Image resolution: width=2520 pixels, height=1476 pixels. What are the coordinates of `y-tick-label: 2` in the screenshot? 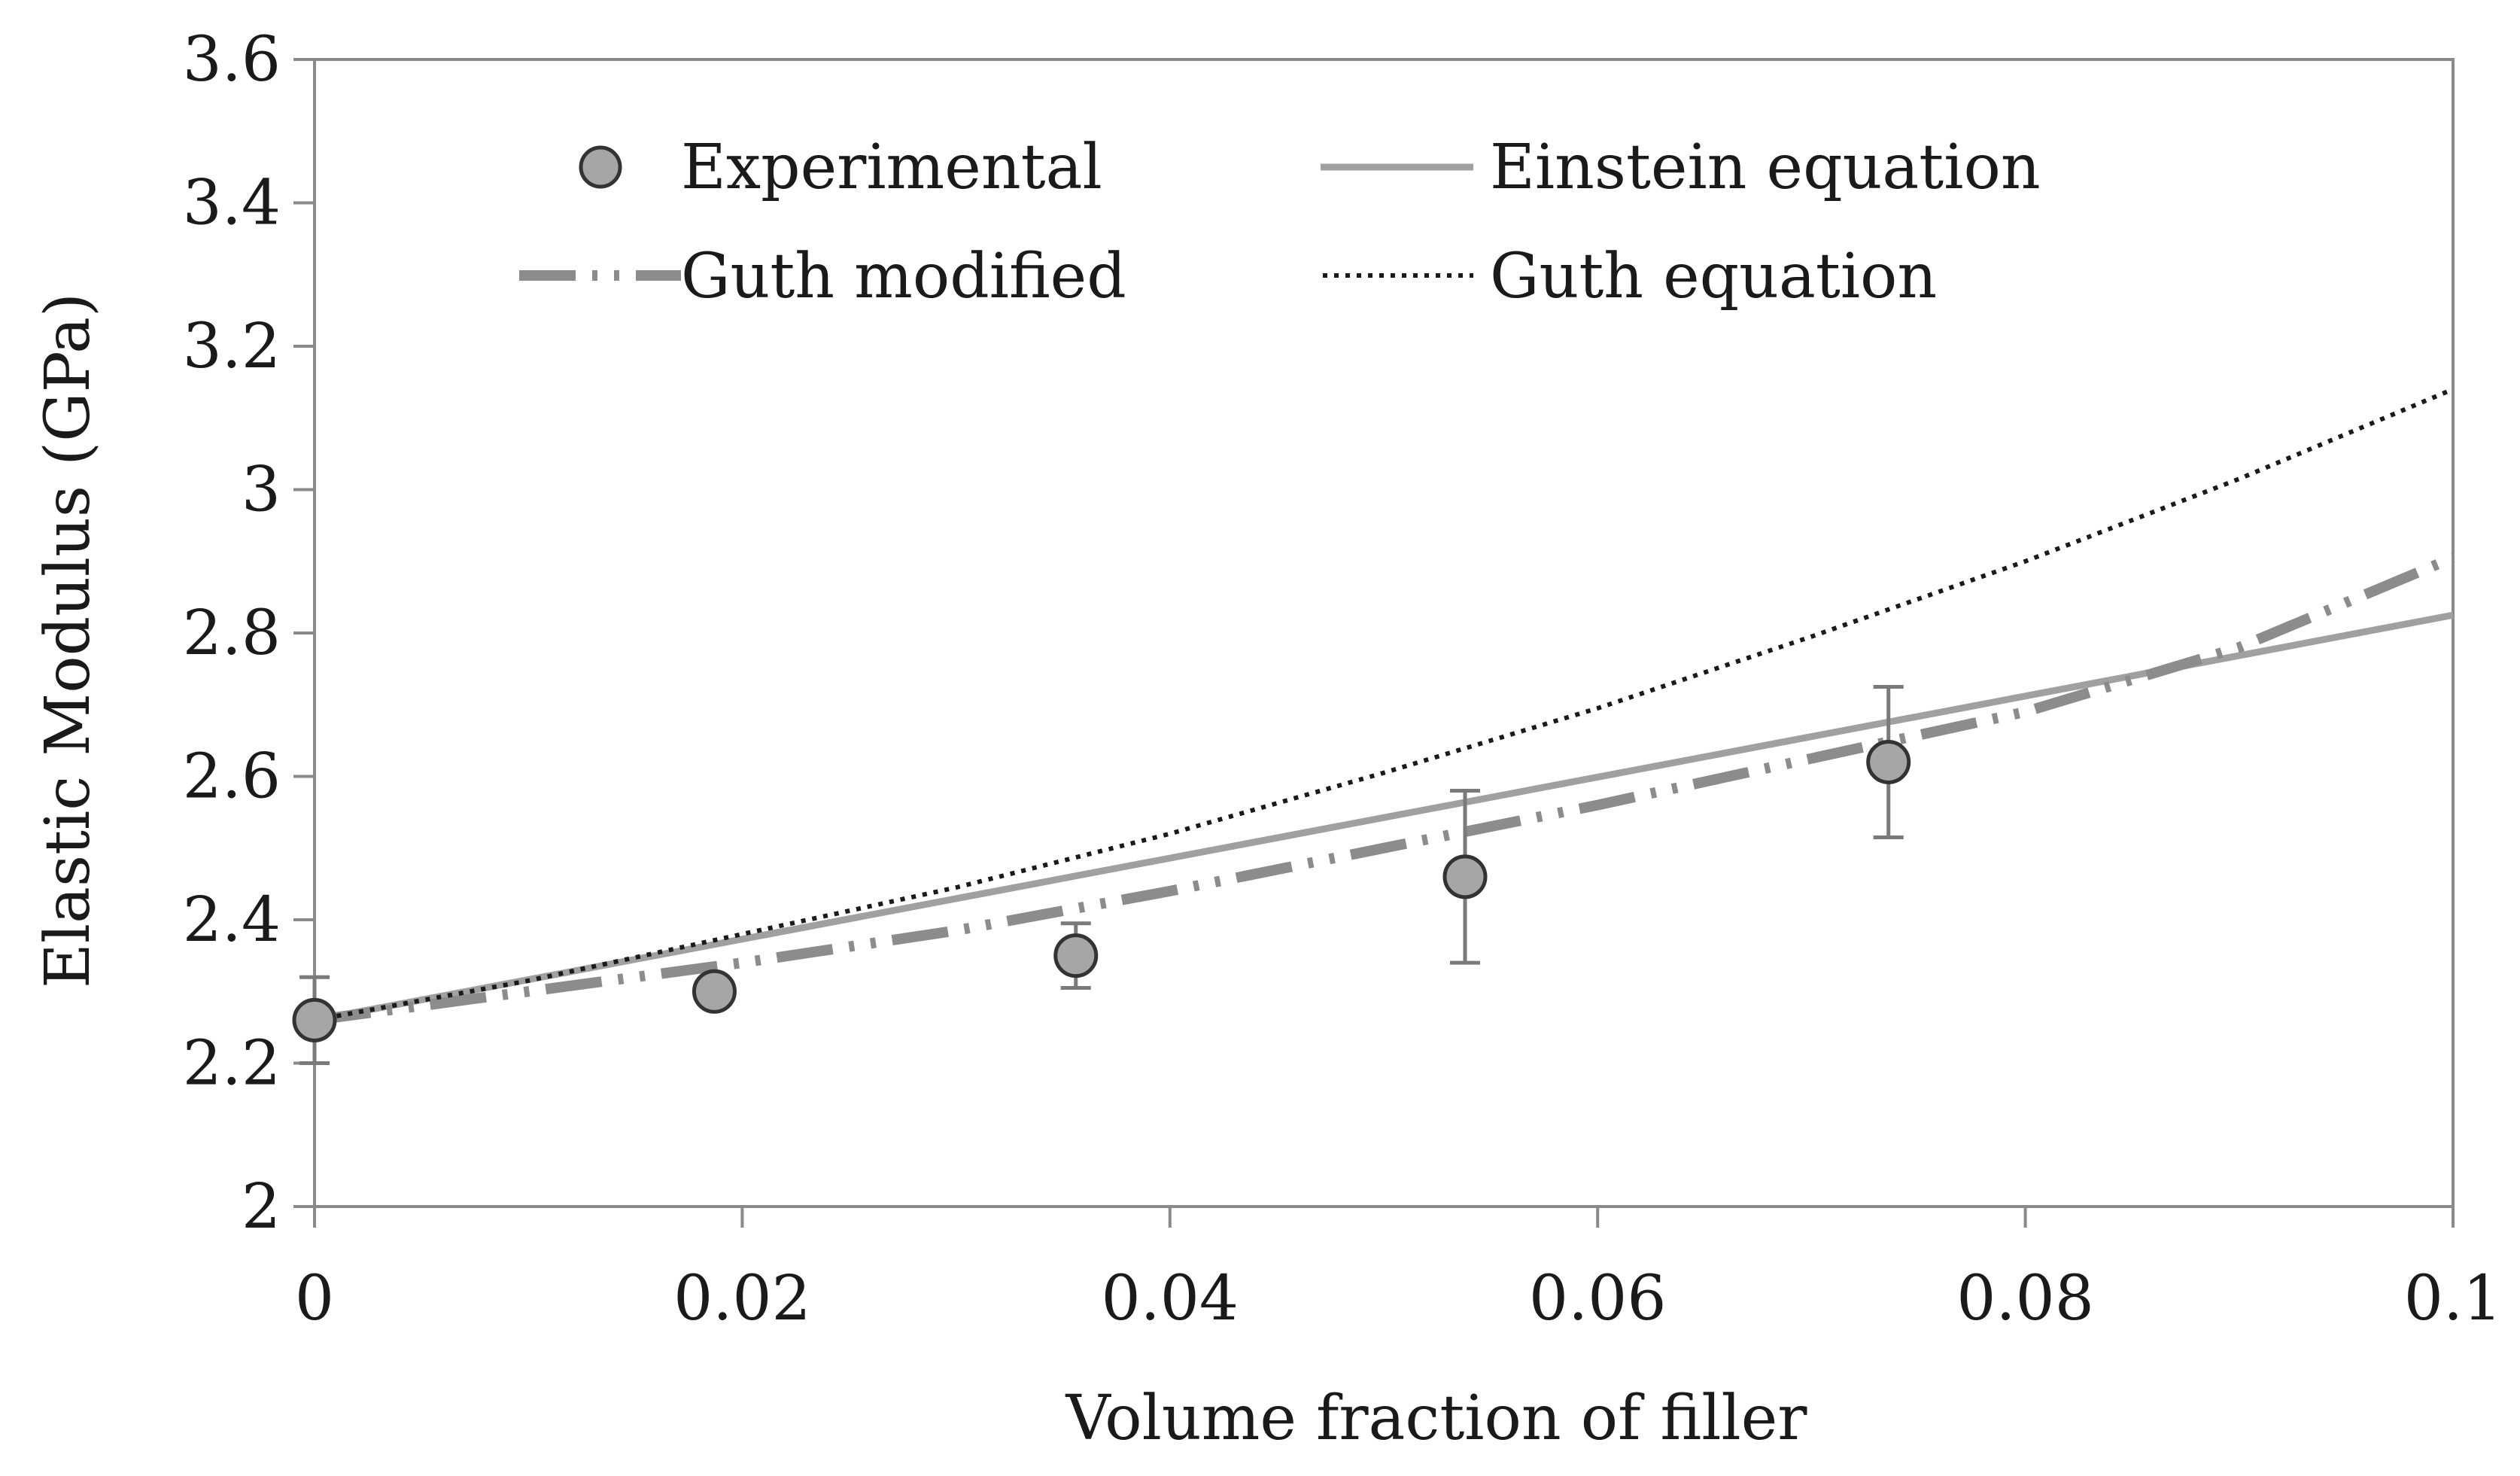 It's located at (261, 1207).